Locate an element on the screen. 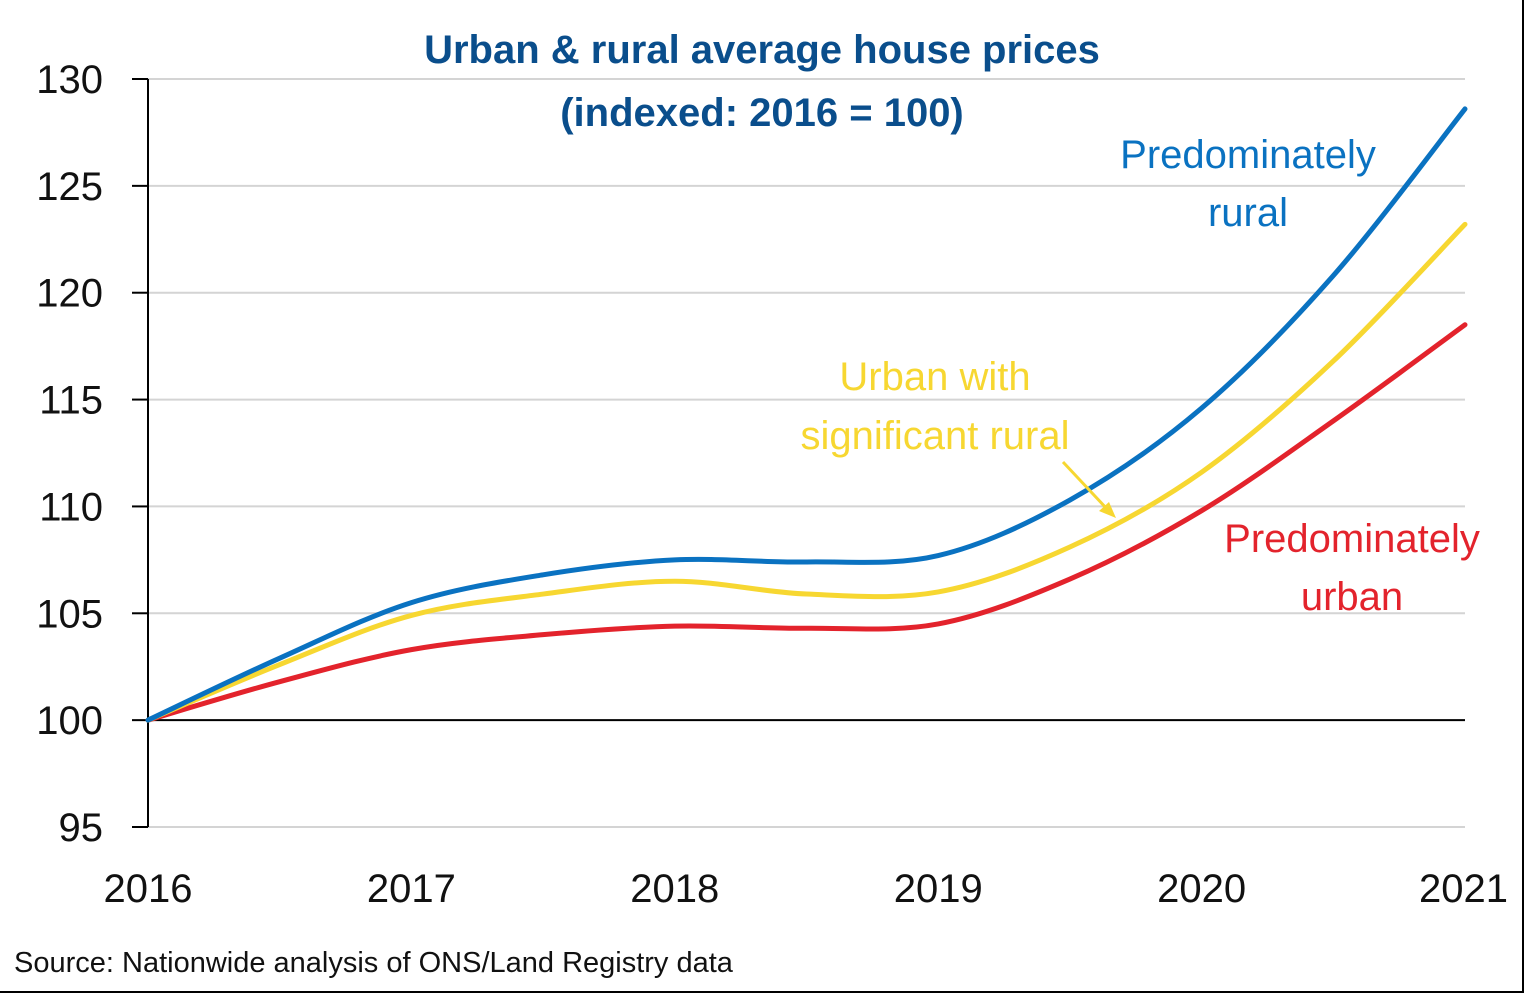 The width and height of the screenshot is (1524, 993). y-tick-label: 105 is located at coordinates (69, 614).